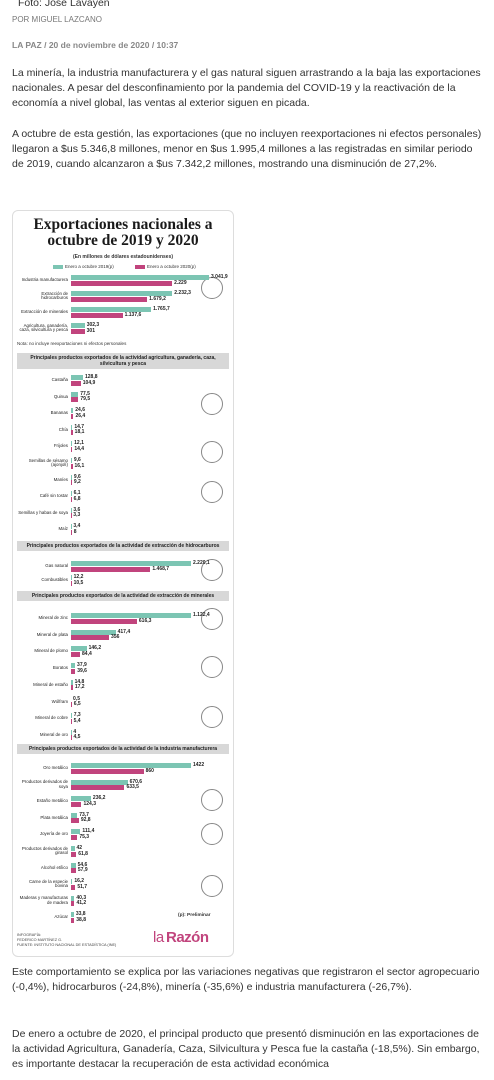 Image resolution: width=494 pixels, height=1080 pixels. I want to click on row-label: Chía, so click(63, 429).